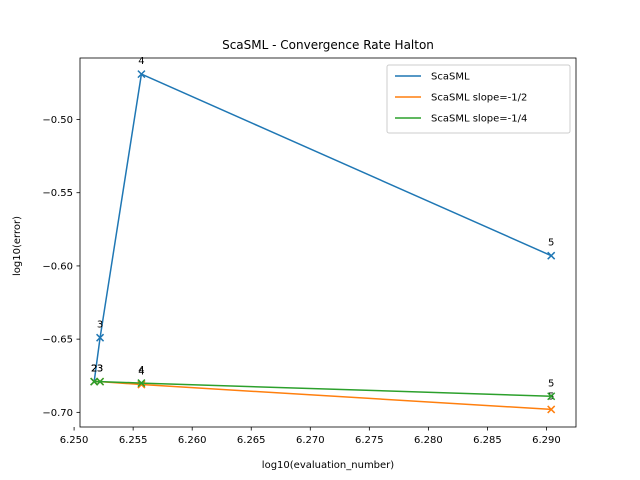 This screenshot has width=640, height=480. I want to click on legend-label: ScaSML, so click(450, 77).